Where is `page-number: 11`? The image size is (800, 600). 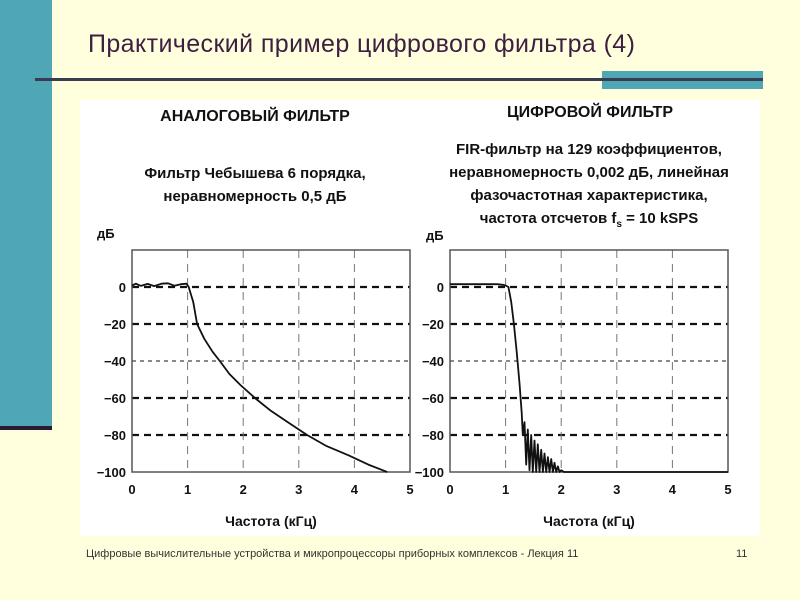
page-number: 11 is located at coordinates (742, 554).